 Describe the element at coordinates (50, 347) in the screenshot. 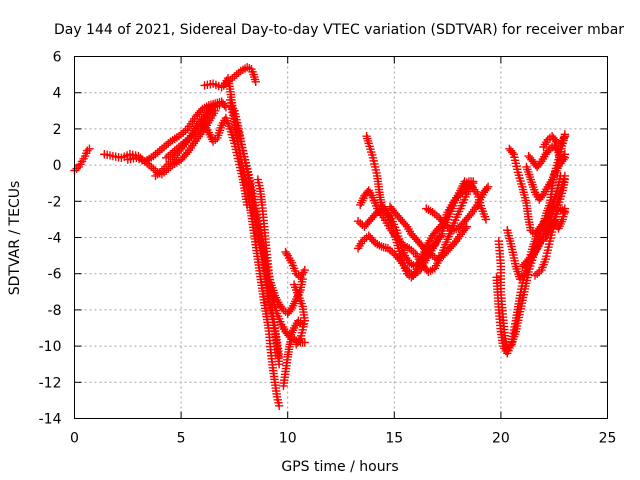

I see `y-tick-label: -10` at that location.